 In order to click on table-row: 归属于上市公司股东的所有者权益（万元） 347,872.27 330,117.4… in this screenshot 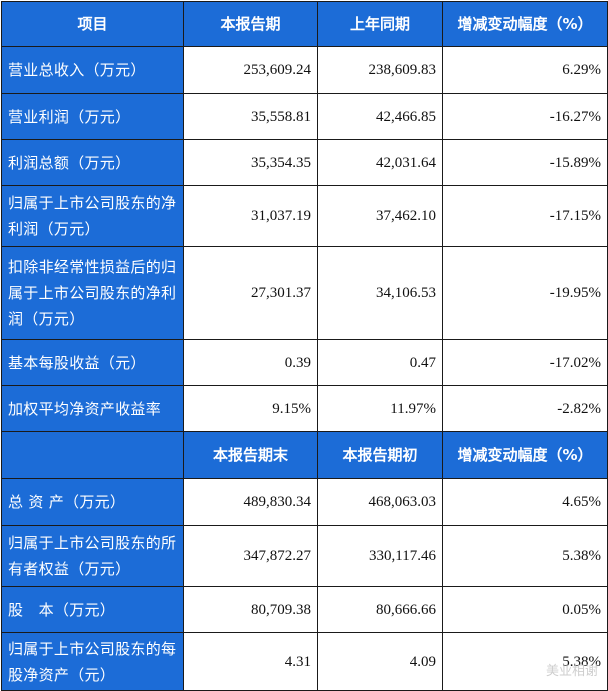, I will do `click(304, 556)`.